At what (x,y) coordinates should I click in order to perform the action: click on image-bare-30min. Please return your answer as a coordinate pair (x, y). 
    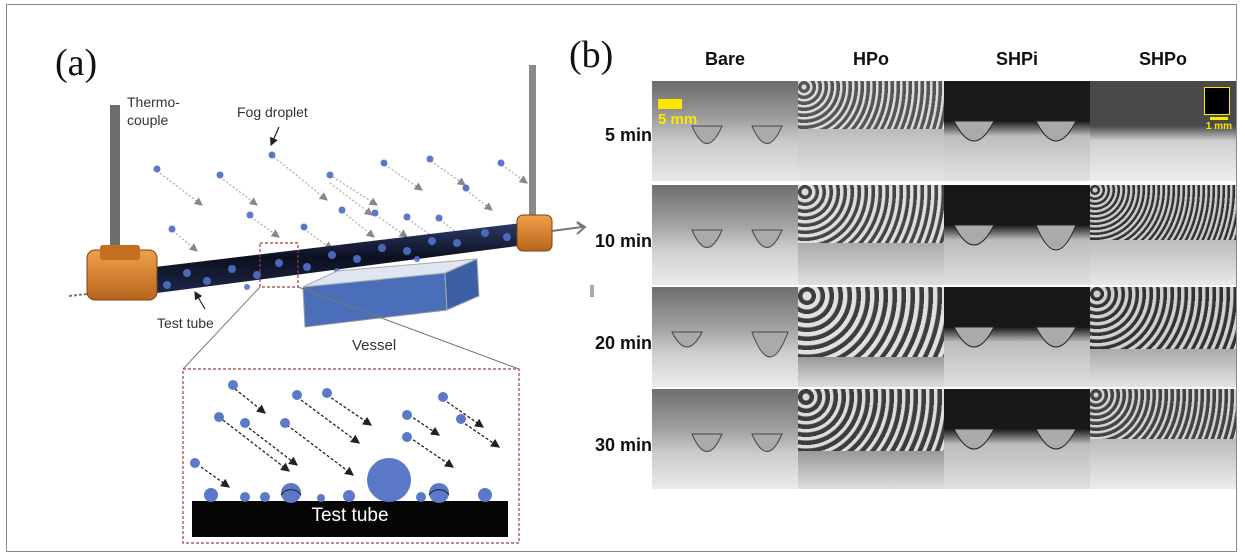
    Looking at the image, I should click on (725, 439).